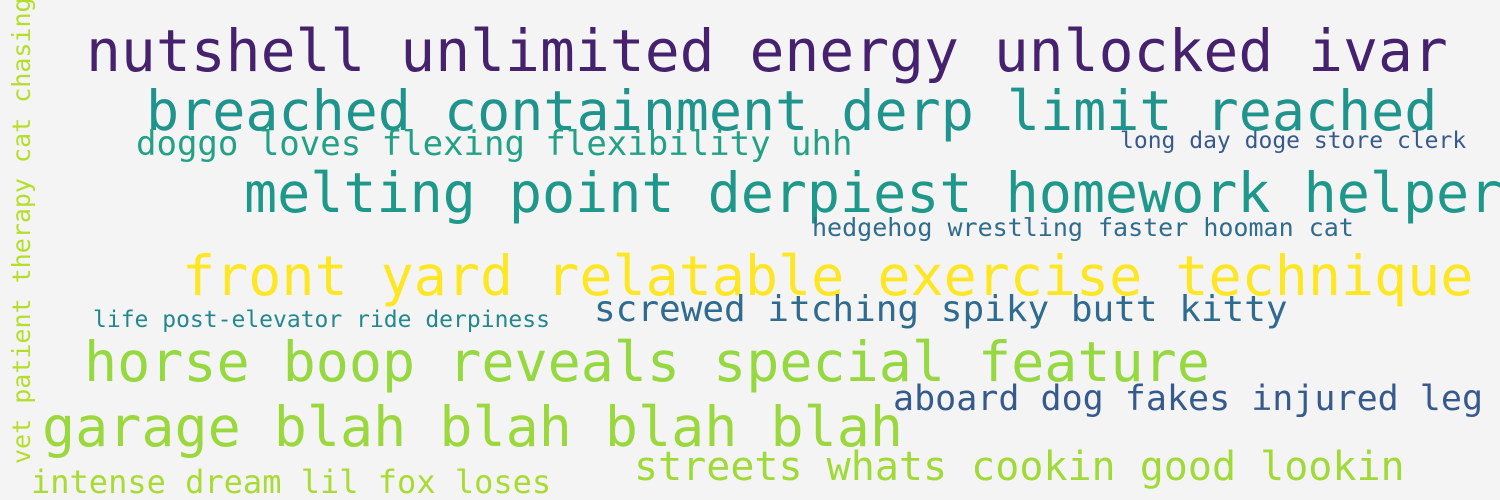  Describe the element at coordinates (647, 362) in the screenshot. I see `word-phrase: horse boop reveals special feature` at that location.